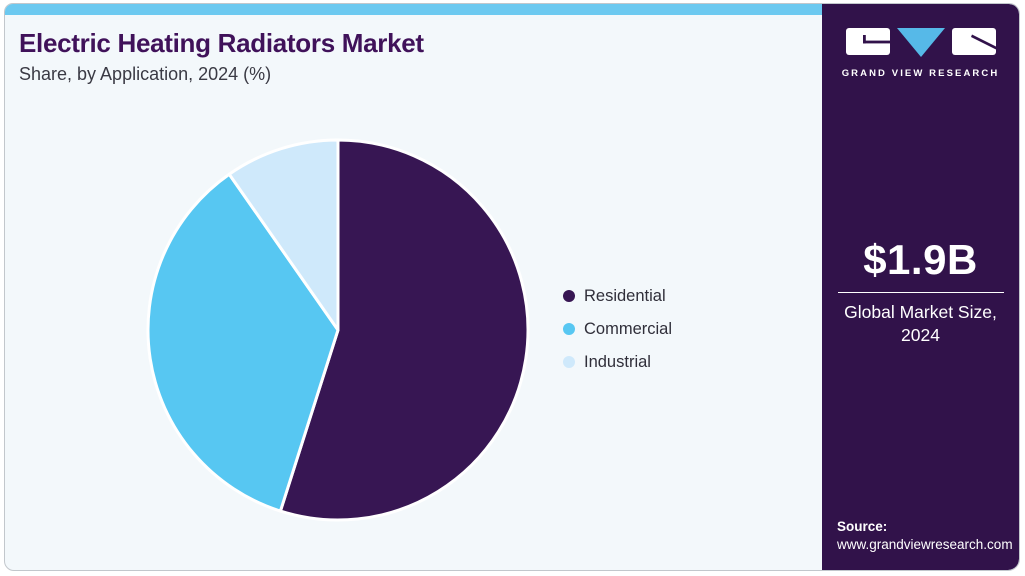 This screenshot has height=576, width=1025. I want to click on grand-view-research-logo-icon, so click(920, 42).